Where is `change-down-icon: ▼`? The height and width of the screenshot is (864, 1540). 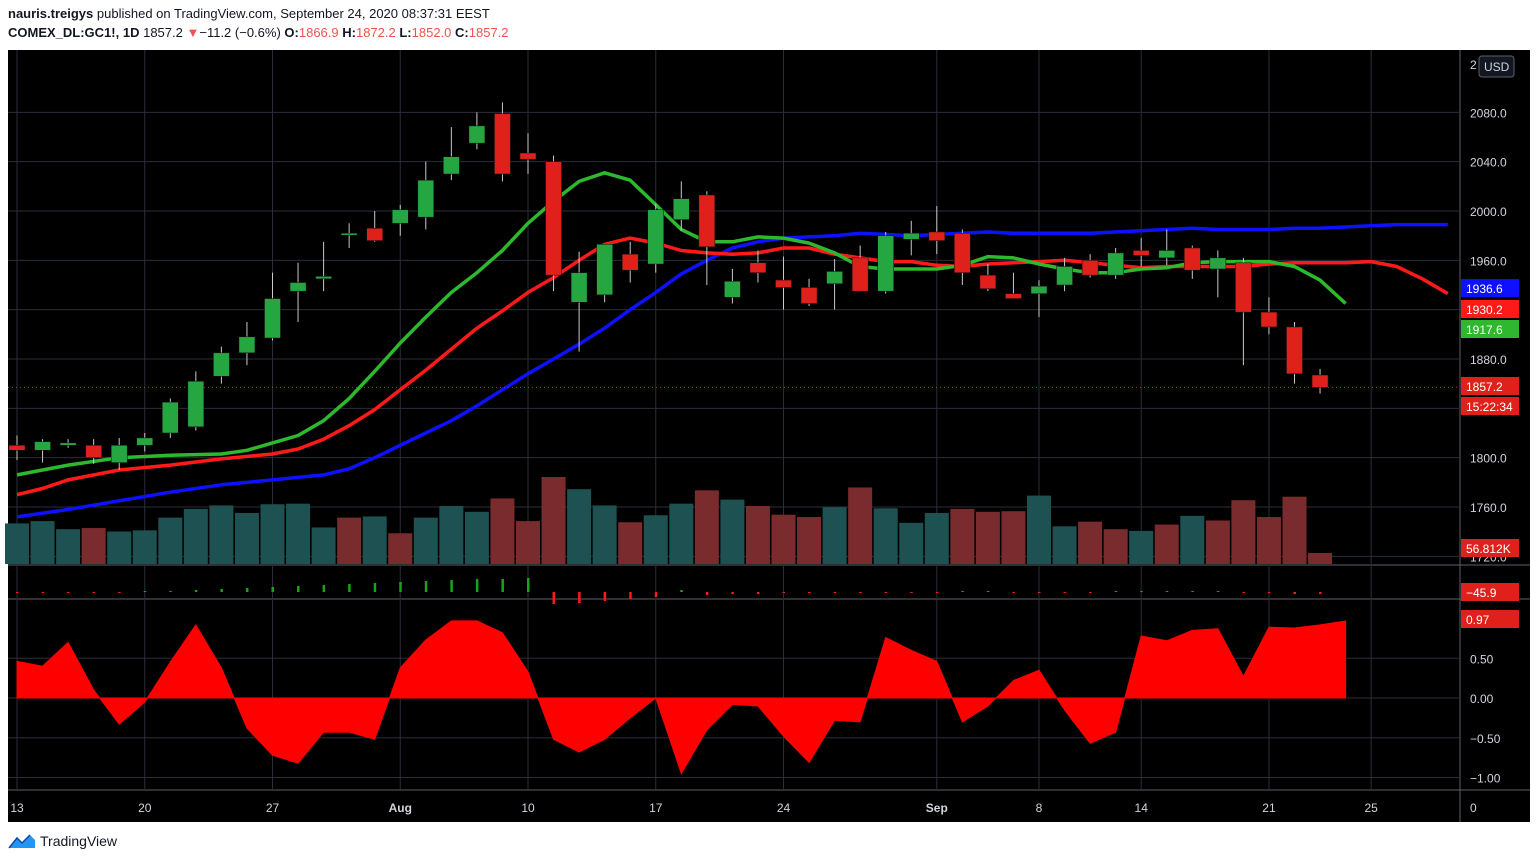
change-down-icon: ▼ is located at coordinates (193, 32).